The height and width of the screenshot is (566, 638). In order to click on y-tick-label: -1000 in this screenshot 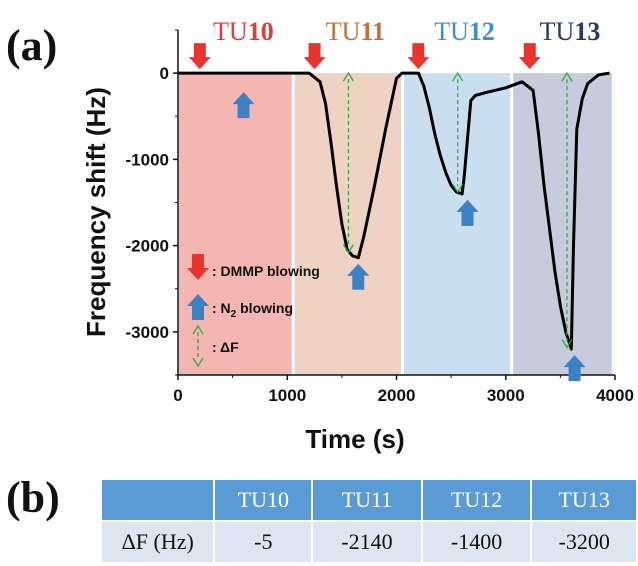, I will do `click(147, 159)`.